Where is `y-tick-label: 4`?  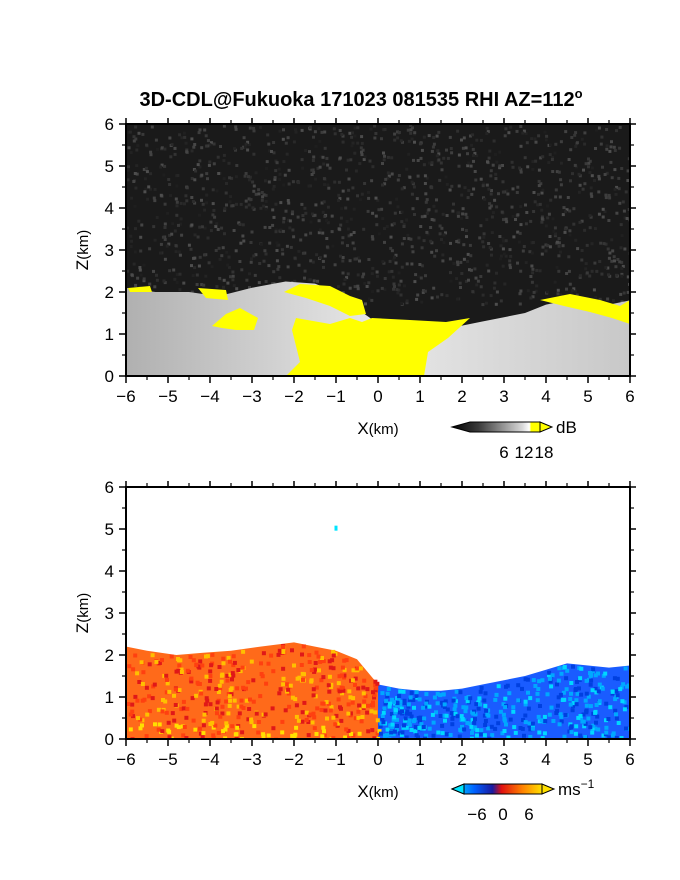 y-tick-label: 4 is located at coordinates (109, 208).